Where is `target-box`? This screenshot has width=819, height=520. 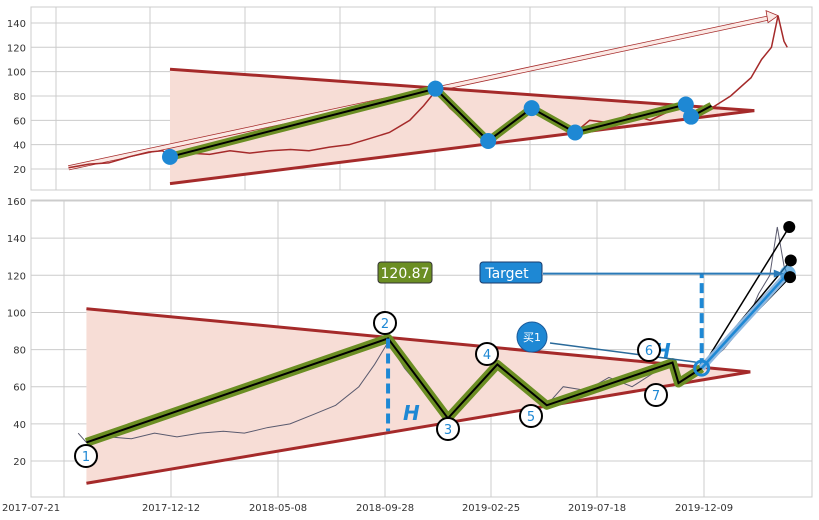
target-box is located at coordinates (511, 272).